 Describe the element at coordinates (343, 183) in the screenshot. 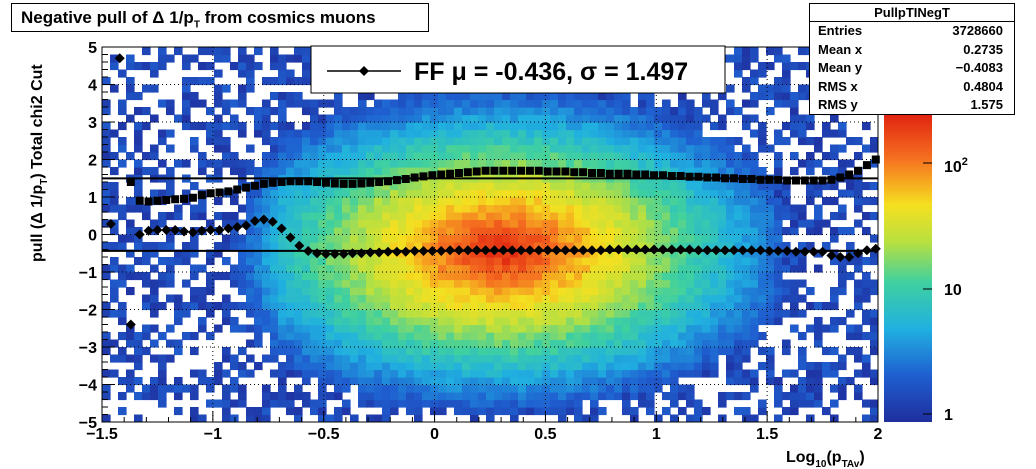

I see `sigma-point` at that location.